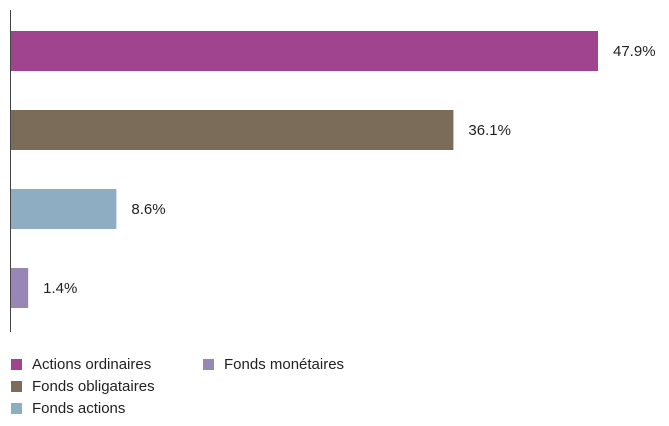 The image size is (669, 426). I want to click on legend-item-fonds-obligataires: Fonds obligataires, so click(83, 386).